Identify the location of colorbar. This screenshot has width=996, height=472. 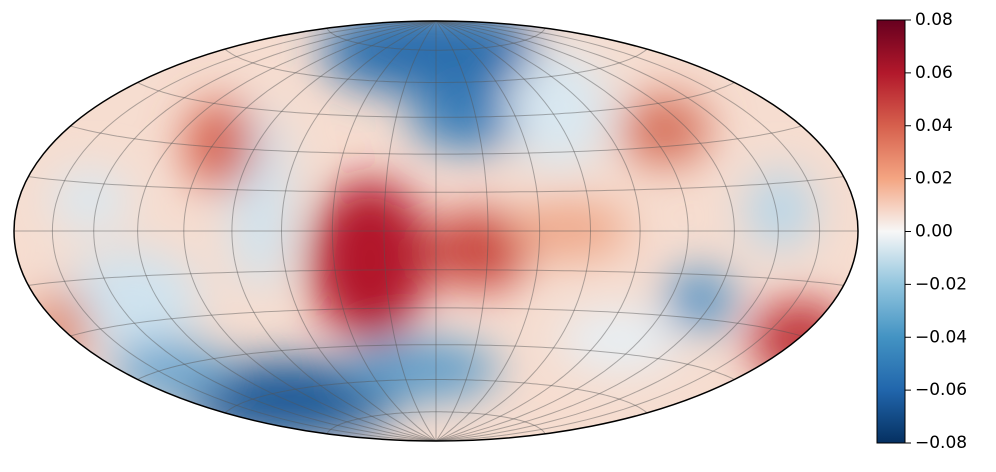
(891, 231).